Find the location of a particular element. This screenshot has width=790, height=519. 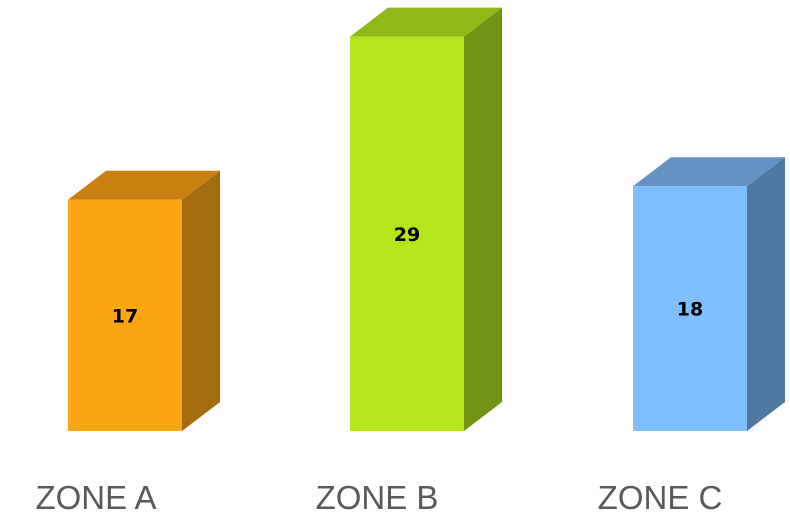

data-label: 17 is located at coordinates (125, 316).